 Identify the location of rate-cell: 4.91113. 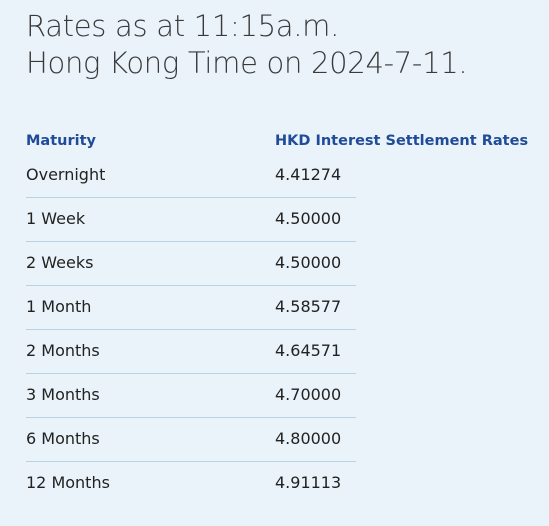
(308, 482).